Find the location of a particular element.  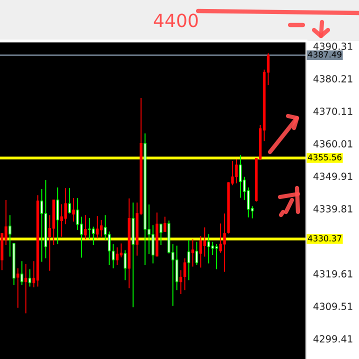

y-tick-label: 4309.51 is located at coordinates (332, 306).